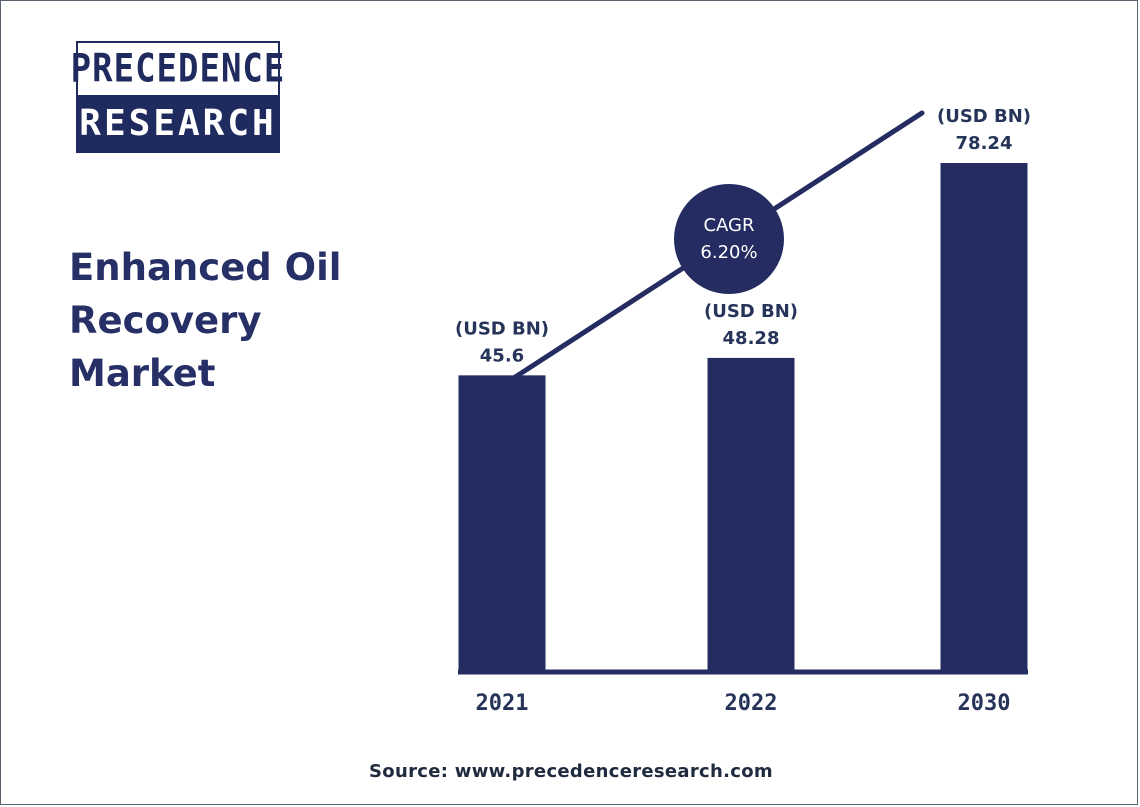  I want to click on chart-title-line-1: Enhanced Oil, so click(205, 267).